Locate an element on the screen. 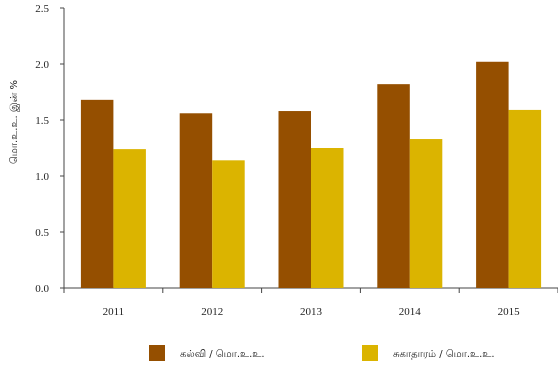 The image size is (558, 372). y-tick-label: 0.0 is located at coordinates (42, 289).